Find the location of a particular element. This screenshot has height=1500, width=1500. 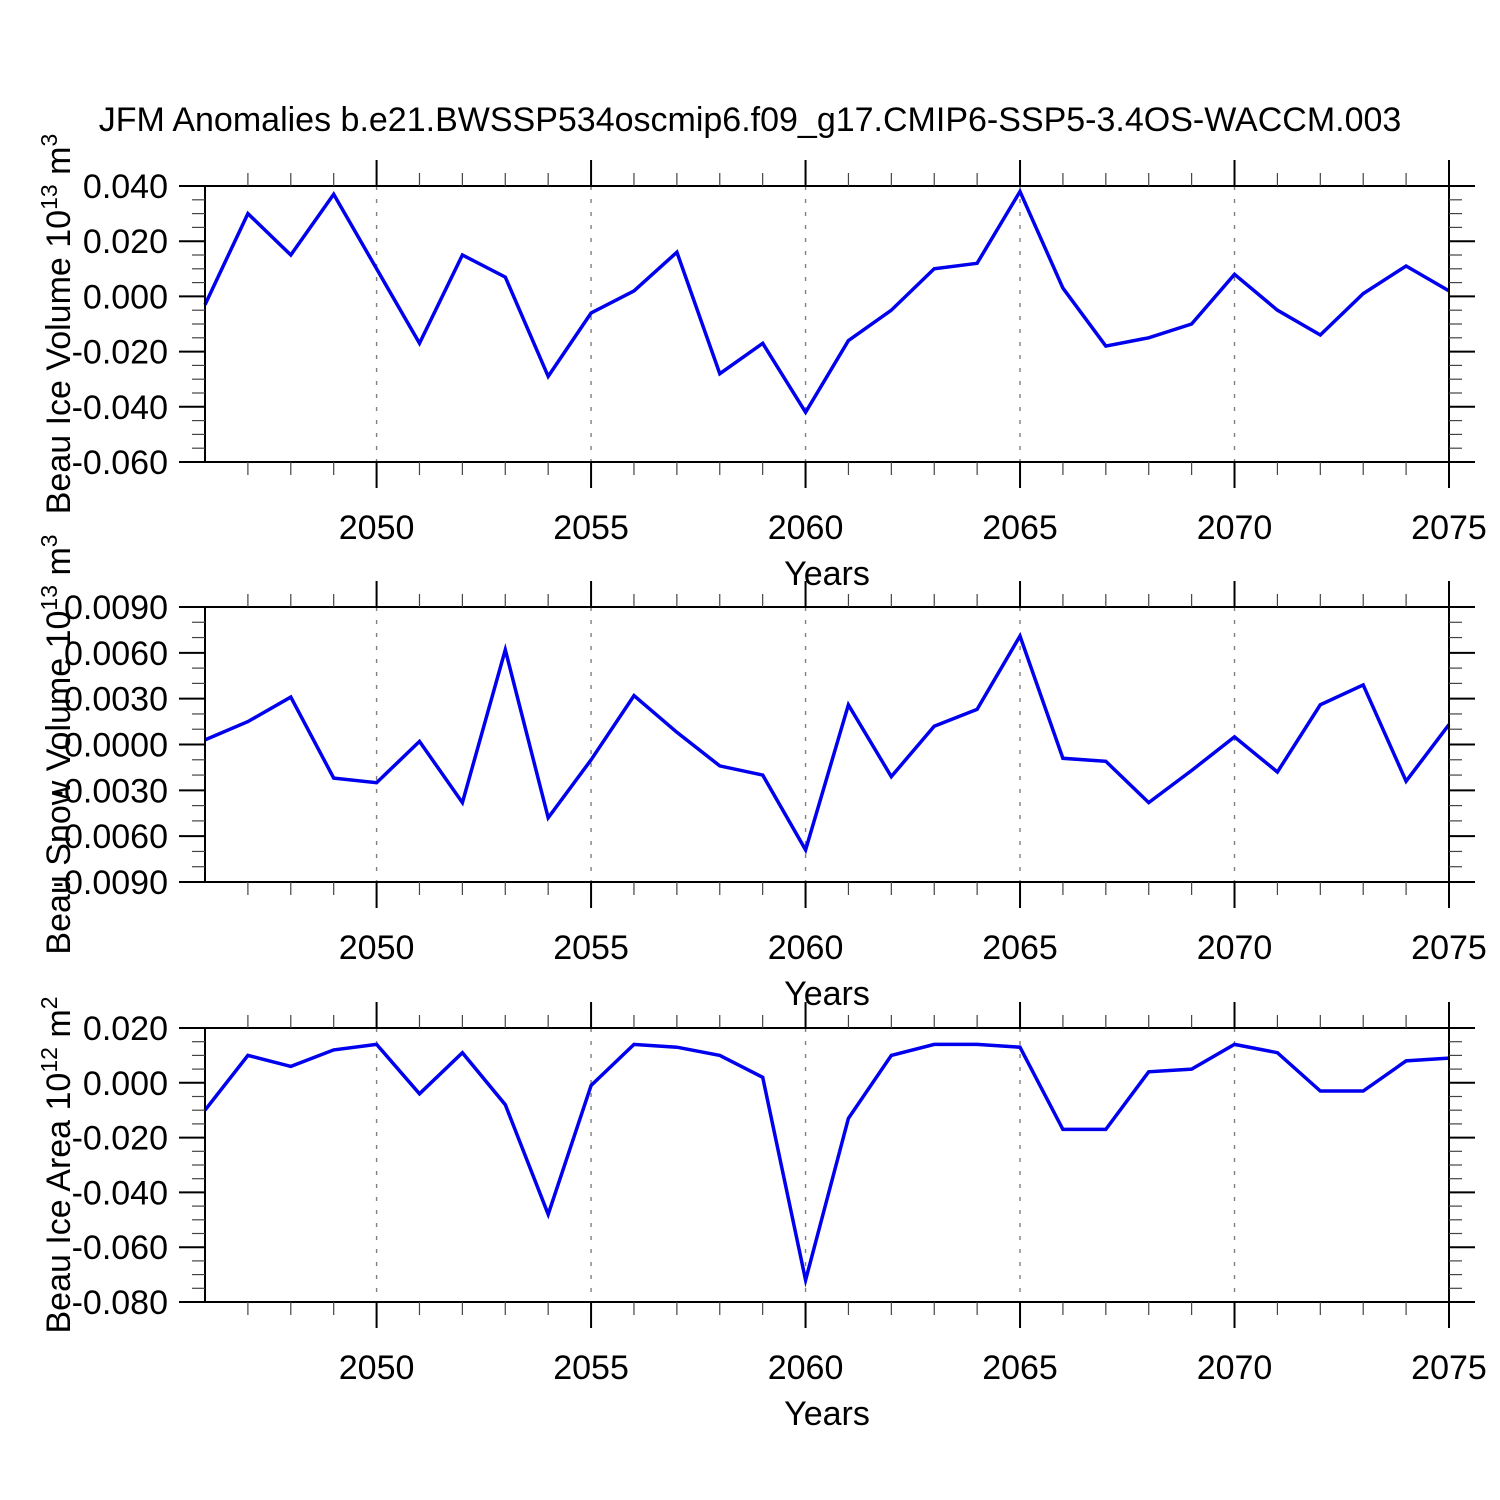

y-axis-title: Beau Snow Volume 1013 m3 is located at coordinates (57, 744).